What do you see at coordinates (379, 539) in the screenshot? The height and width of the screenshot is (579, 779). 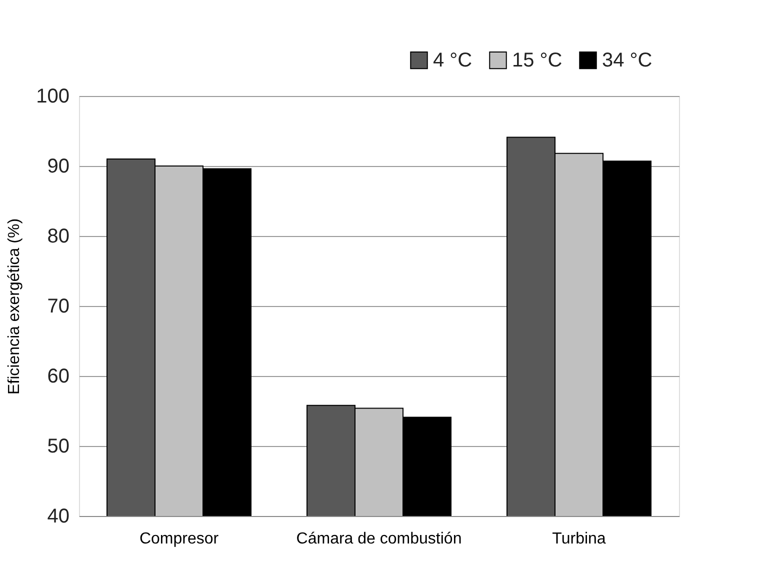 I see `x-tick-label: Cámara de combustión` at bounding box center [379, 539].